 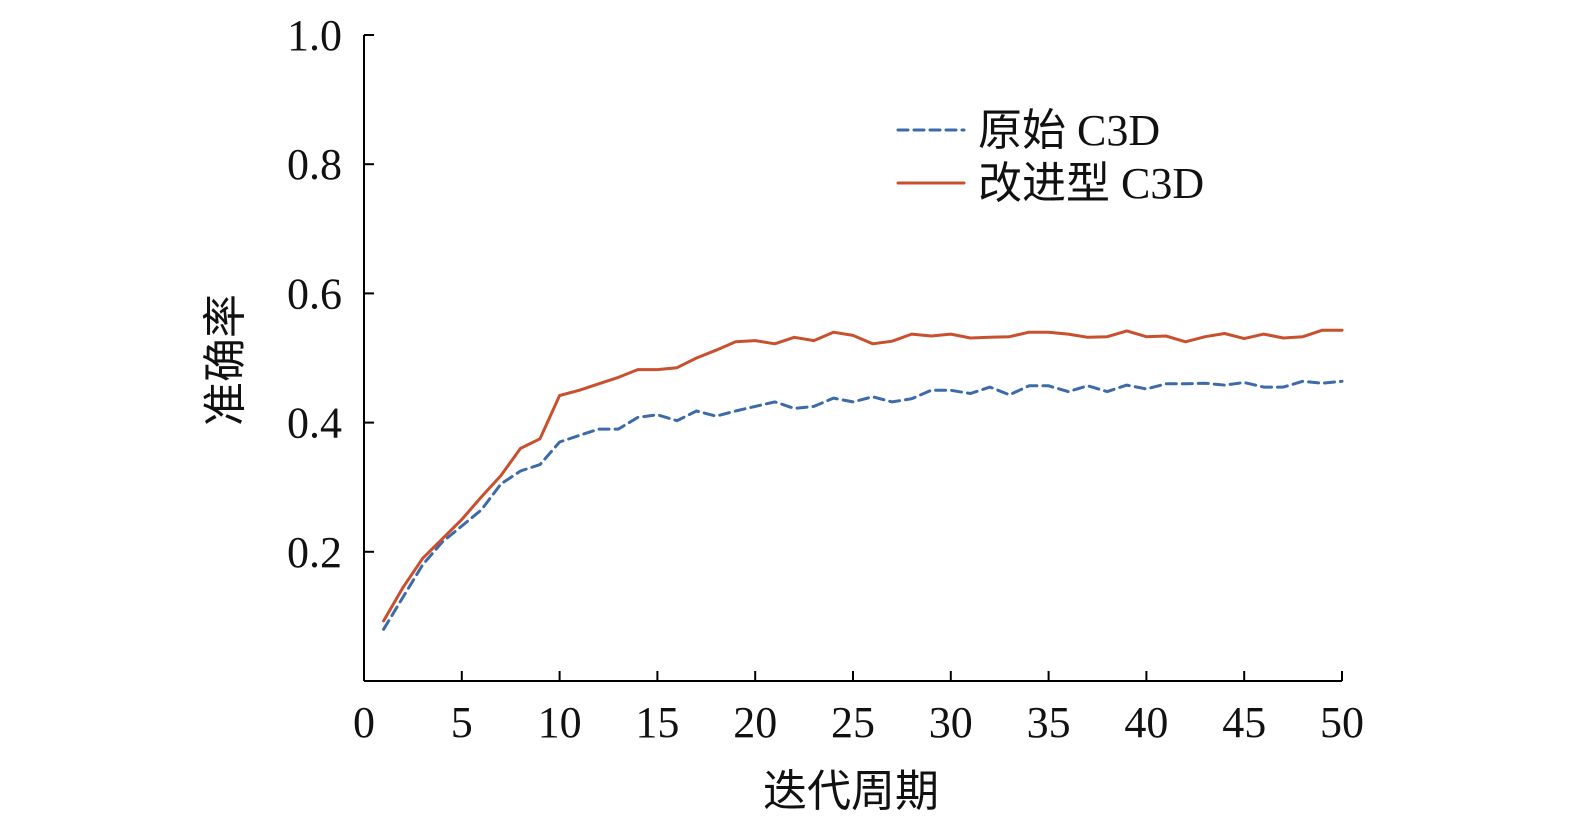 I want to click on legend-label-original: 原始 C3D, so click(x=1069, y=130).